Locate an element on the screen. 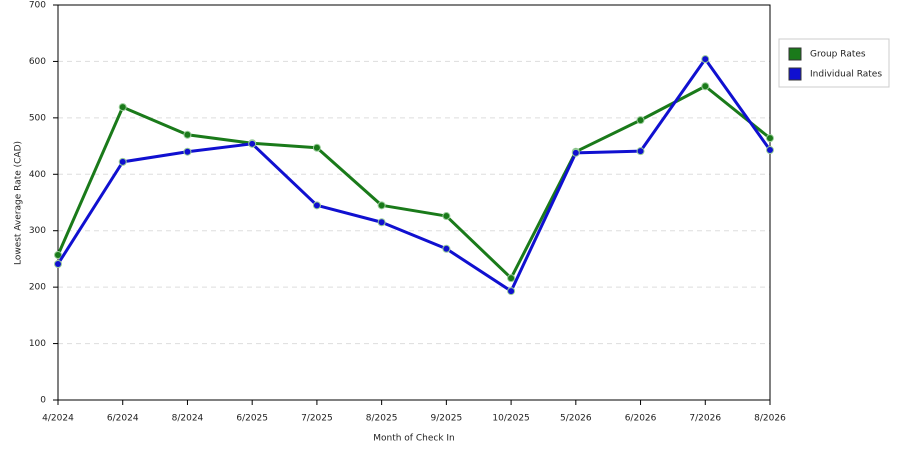 This screenshot has width=900, height=454. y-tick-label: 700 is located at coordinates (37, 6).